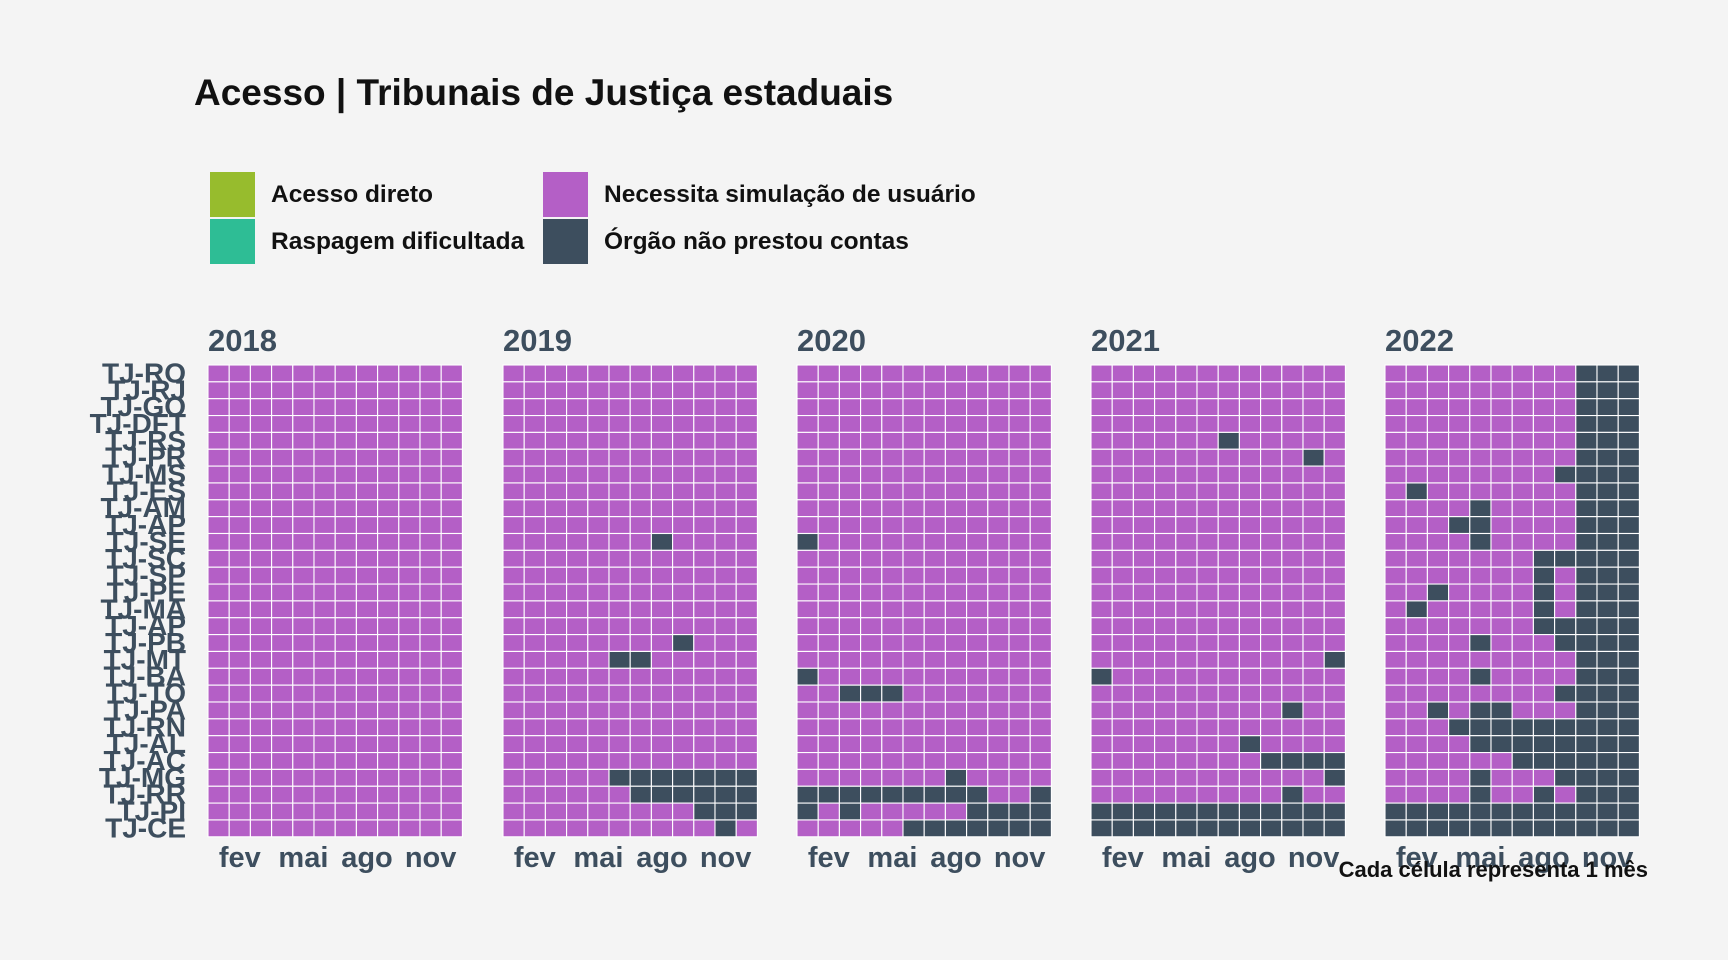 This screenshot has height=960, width=1728. I want to click on y-tick-label: TJ-PE, so click(146, 591).